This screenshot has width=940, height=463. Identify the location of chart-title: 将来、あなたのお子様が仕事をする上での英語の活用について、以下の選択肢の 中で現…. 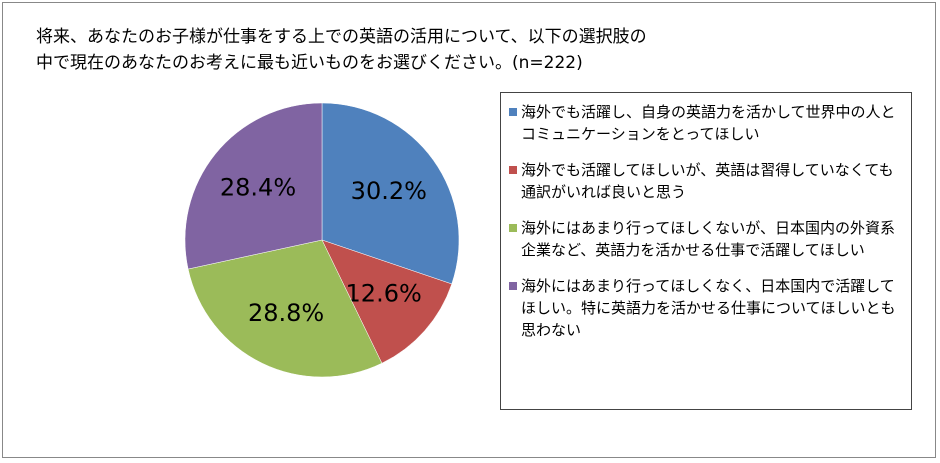
(341, 50).